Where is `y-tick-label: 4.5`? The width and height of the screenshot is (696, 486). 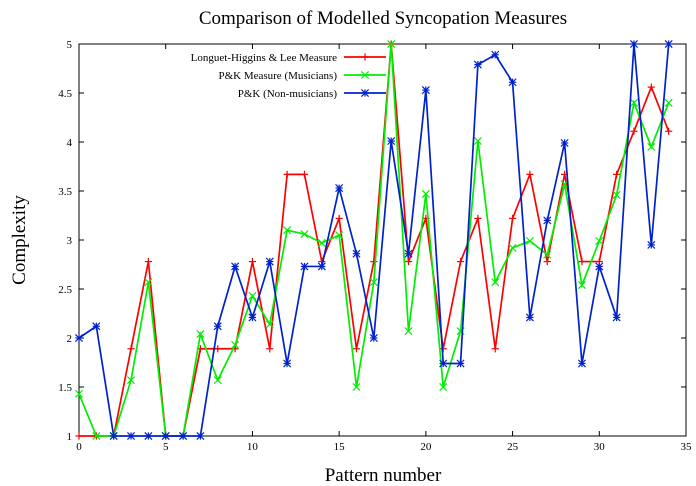 y-tick-label: 4.5 is located at coordinates (65, 94).